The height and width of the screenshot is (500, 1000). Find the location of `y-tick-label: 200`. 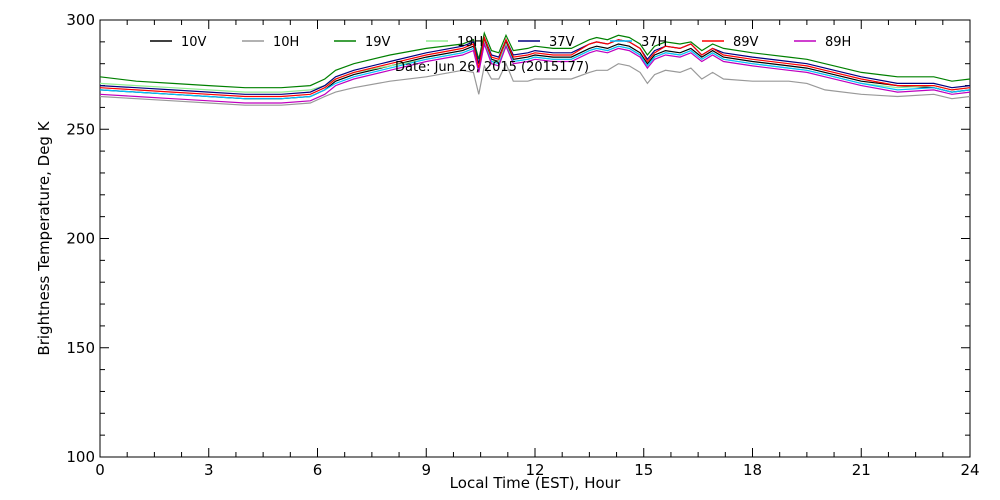

y-tick-label: 200 is located at coordinates (80, 239).